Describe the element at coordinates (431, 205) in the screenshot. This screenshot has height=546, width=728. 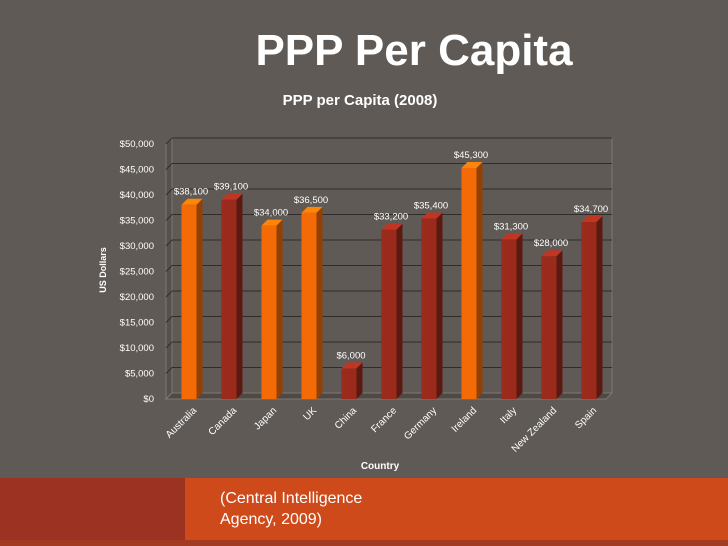
I see `data-label: $35,400` at that location.